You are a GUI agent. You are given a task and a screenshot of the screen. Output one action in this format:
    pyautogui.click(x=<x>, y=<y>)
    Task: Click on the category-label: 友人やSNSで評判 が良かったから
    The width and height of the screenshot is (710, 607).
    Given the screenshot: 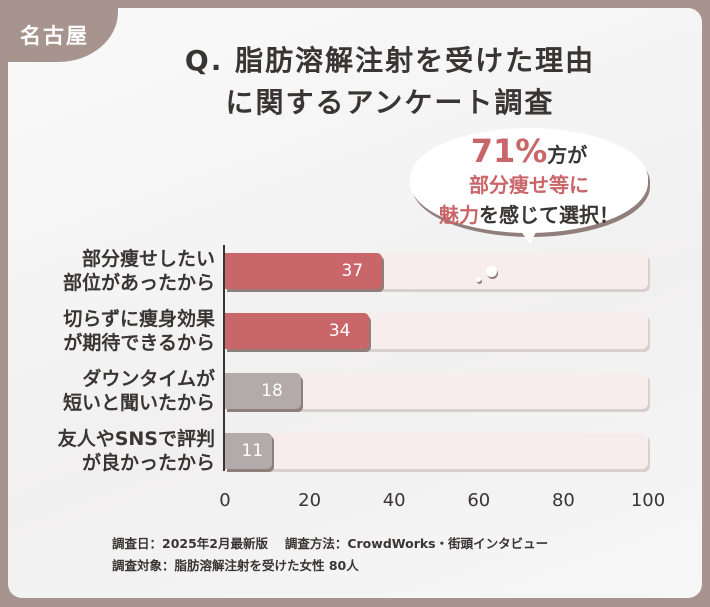 What is the action you would take?
    pyautogui.click(x=117, y=451)
    